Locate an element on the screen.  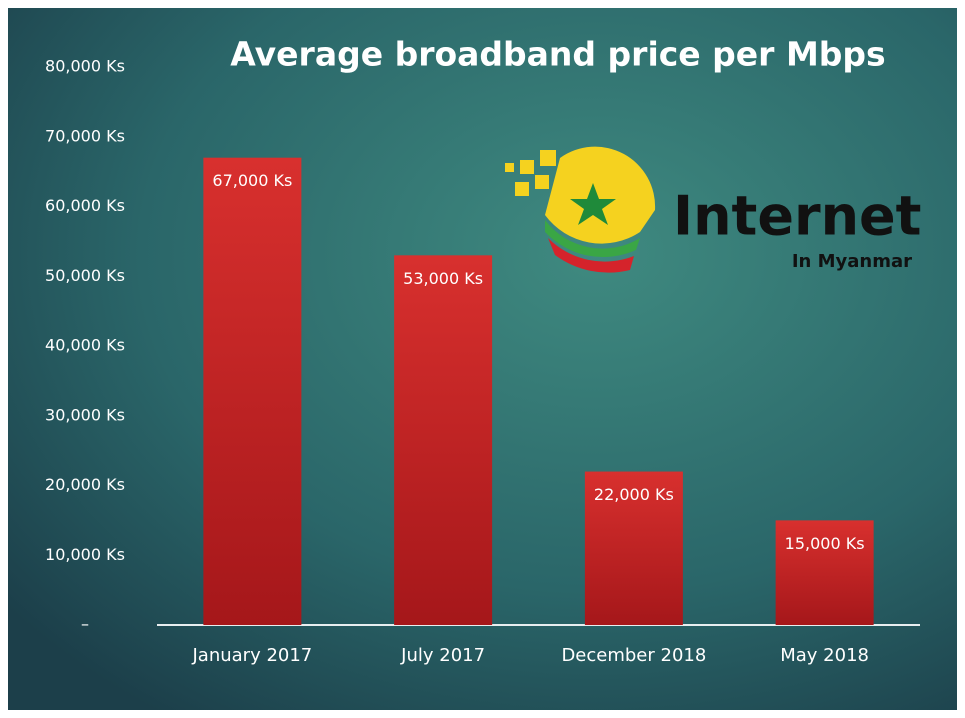
x-tick-label: January 2017 is located at coordinates (251, 655).